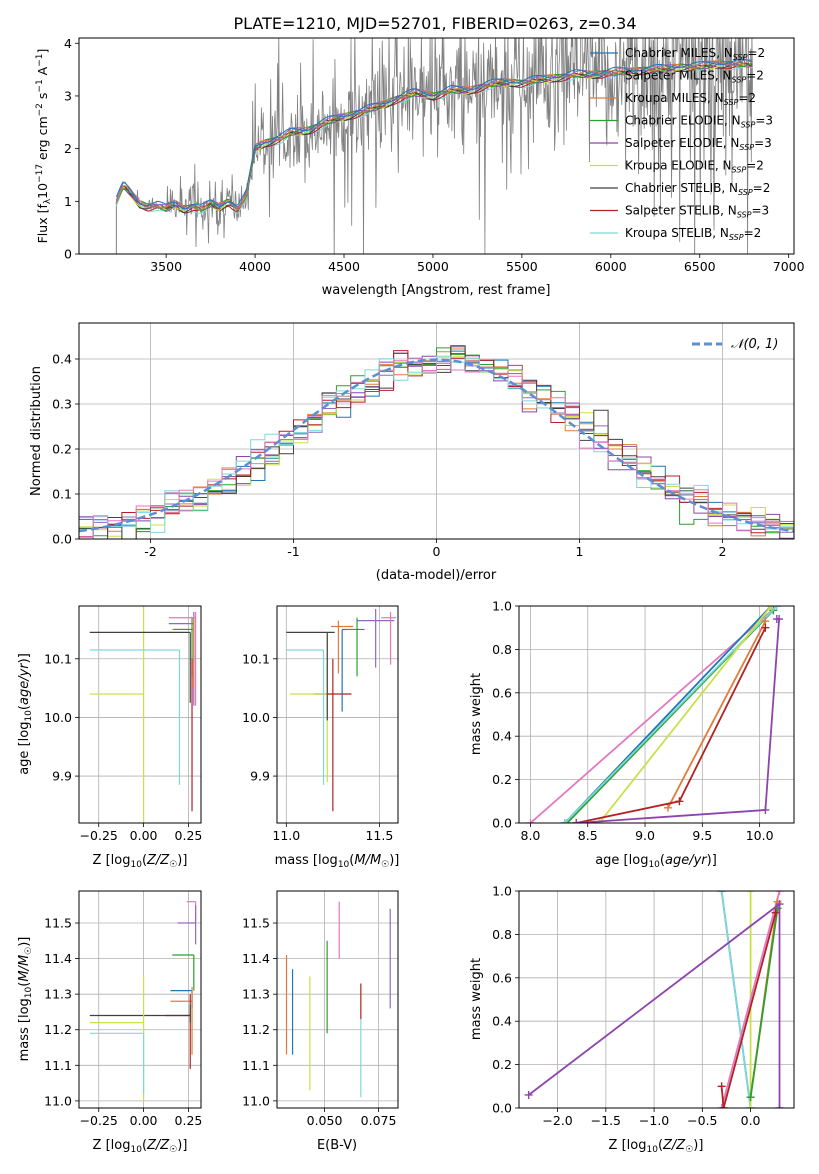 This screenshot has height=1174, width=819. I want to click on y-tick-label: 0, so click(68, 254).